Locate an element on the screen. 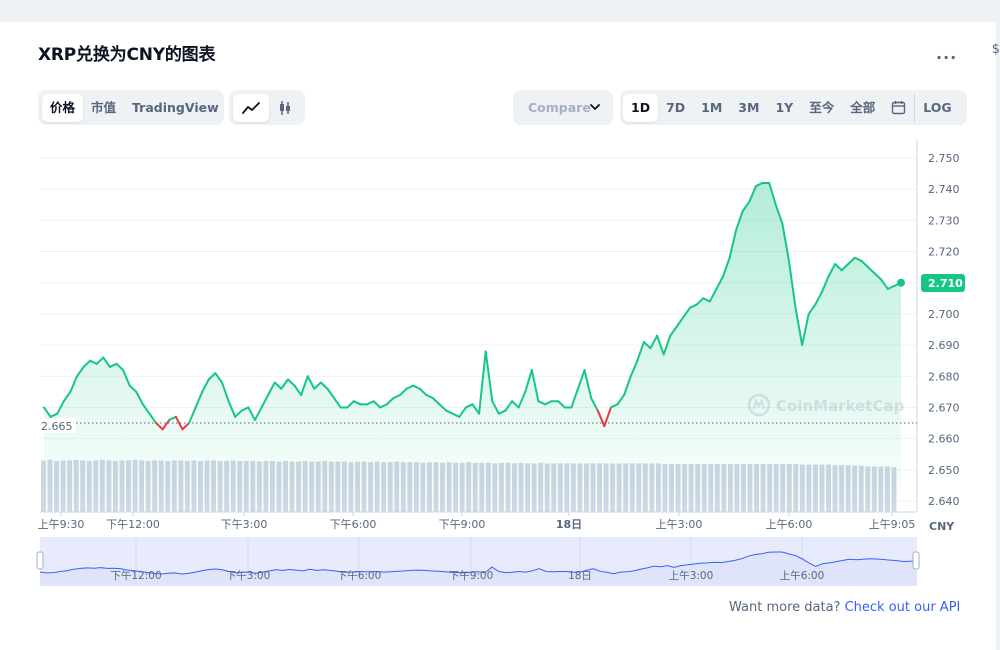 This screenshot has width=1000, height=650. y-tick-label: 2.660 is located at coordinates (944, 439).